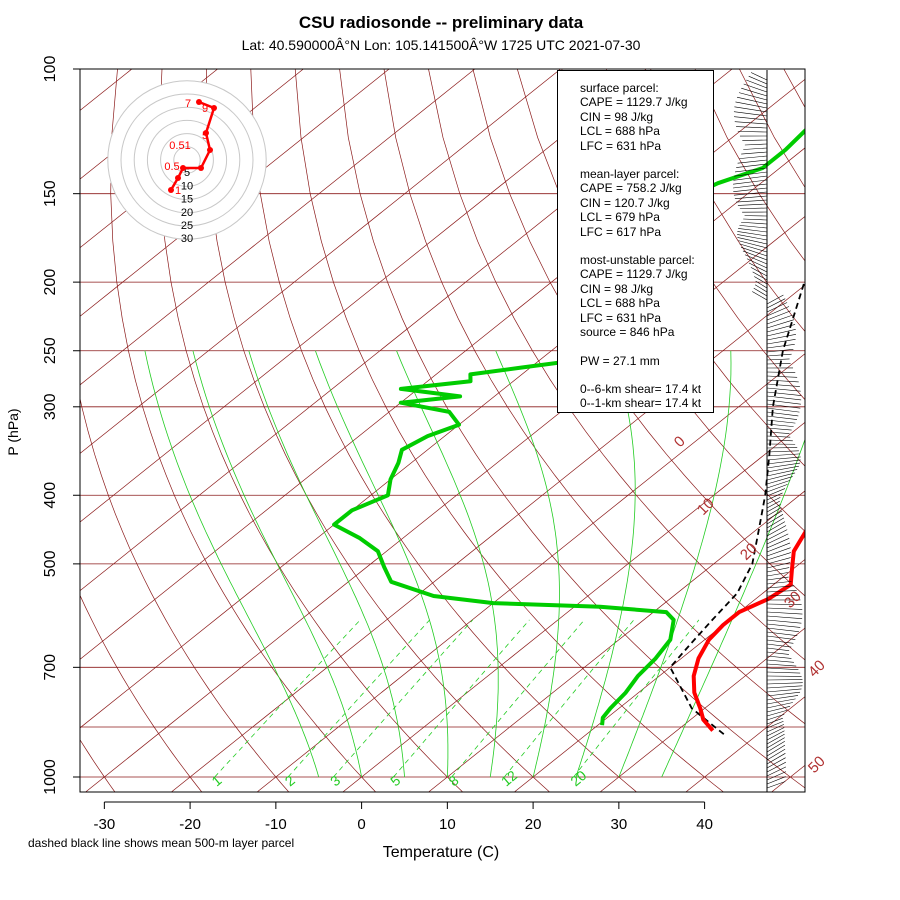  Describe the element at coordinates (620, 303) in the screenshot. I see `most-unstable-lcl: LCL = 688 hPa` at that location.